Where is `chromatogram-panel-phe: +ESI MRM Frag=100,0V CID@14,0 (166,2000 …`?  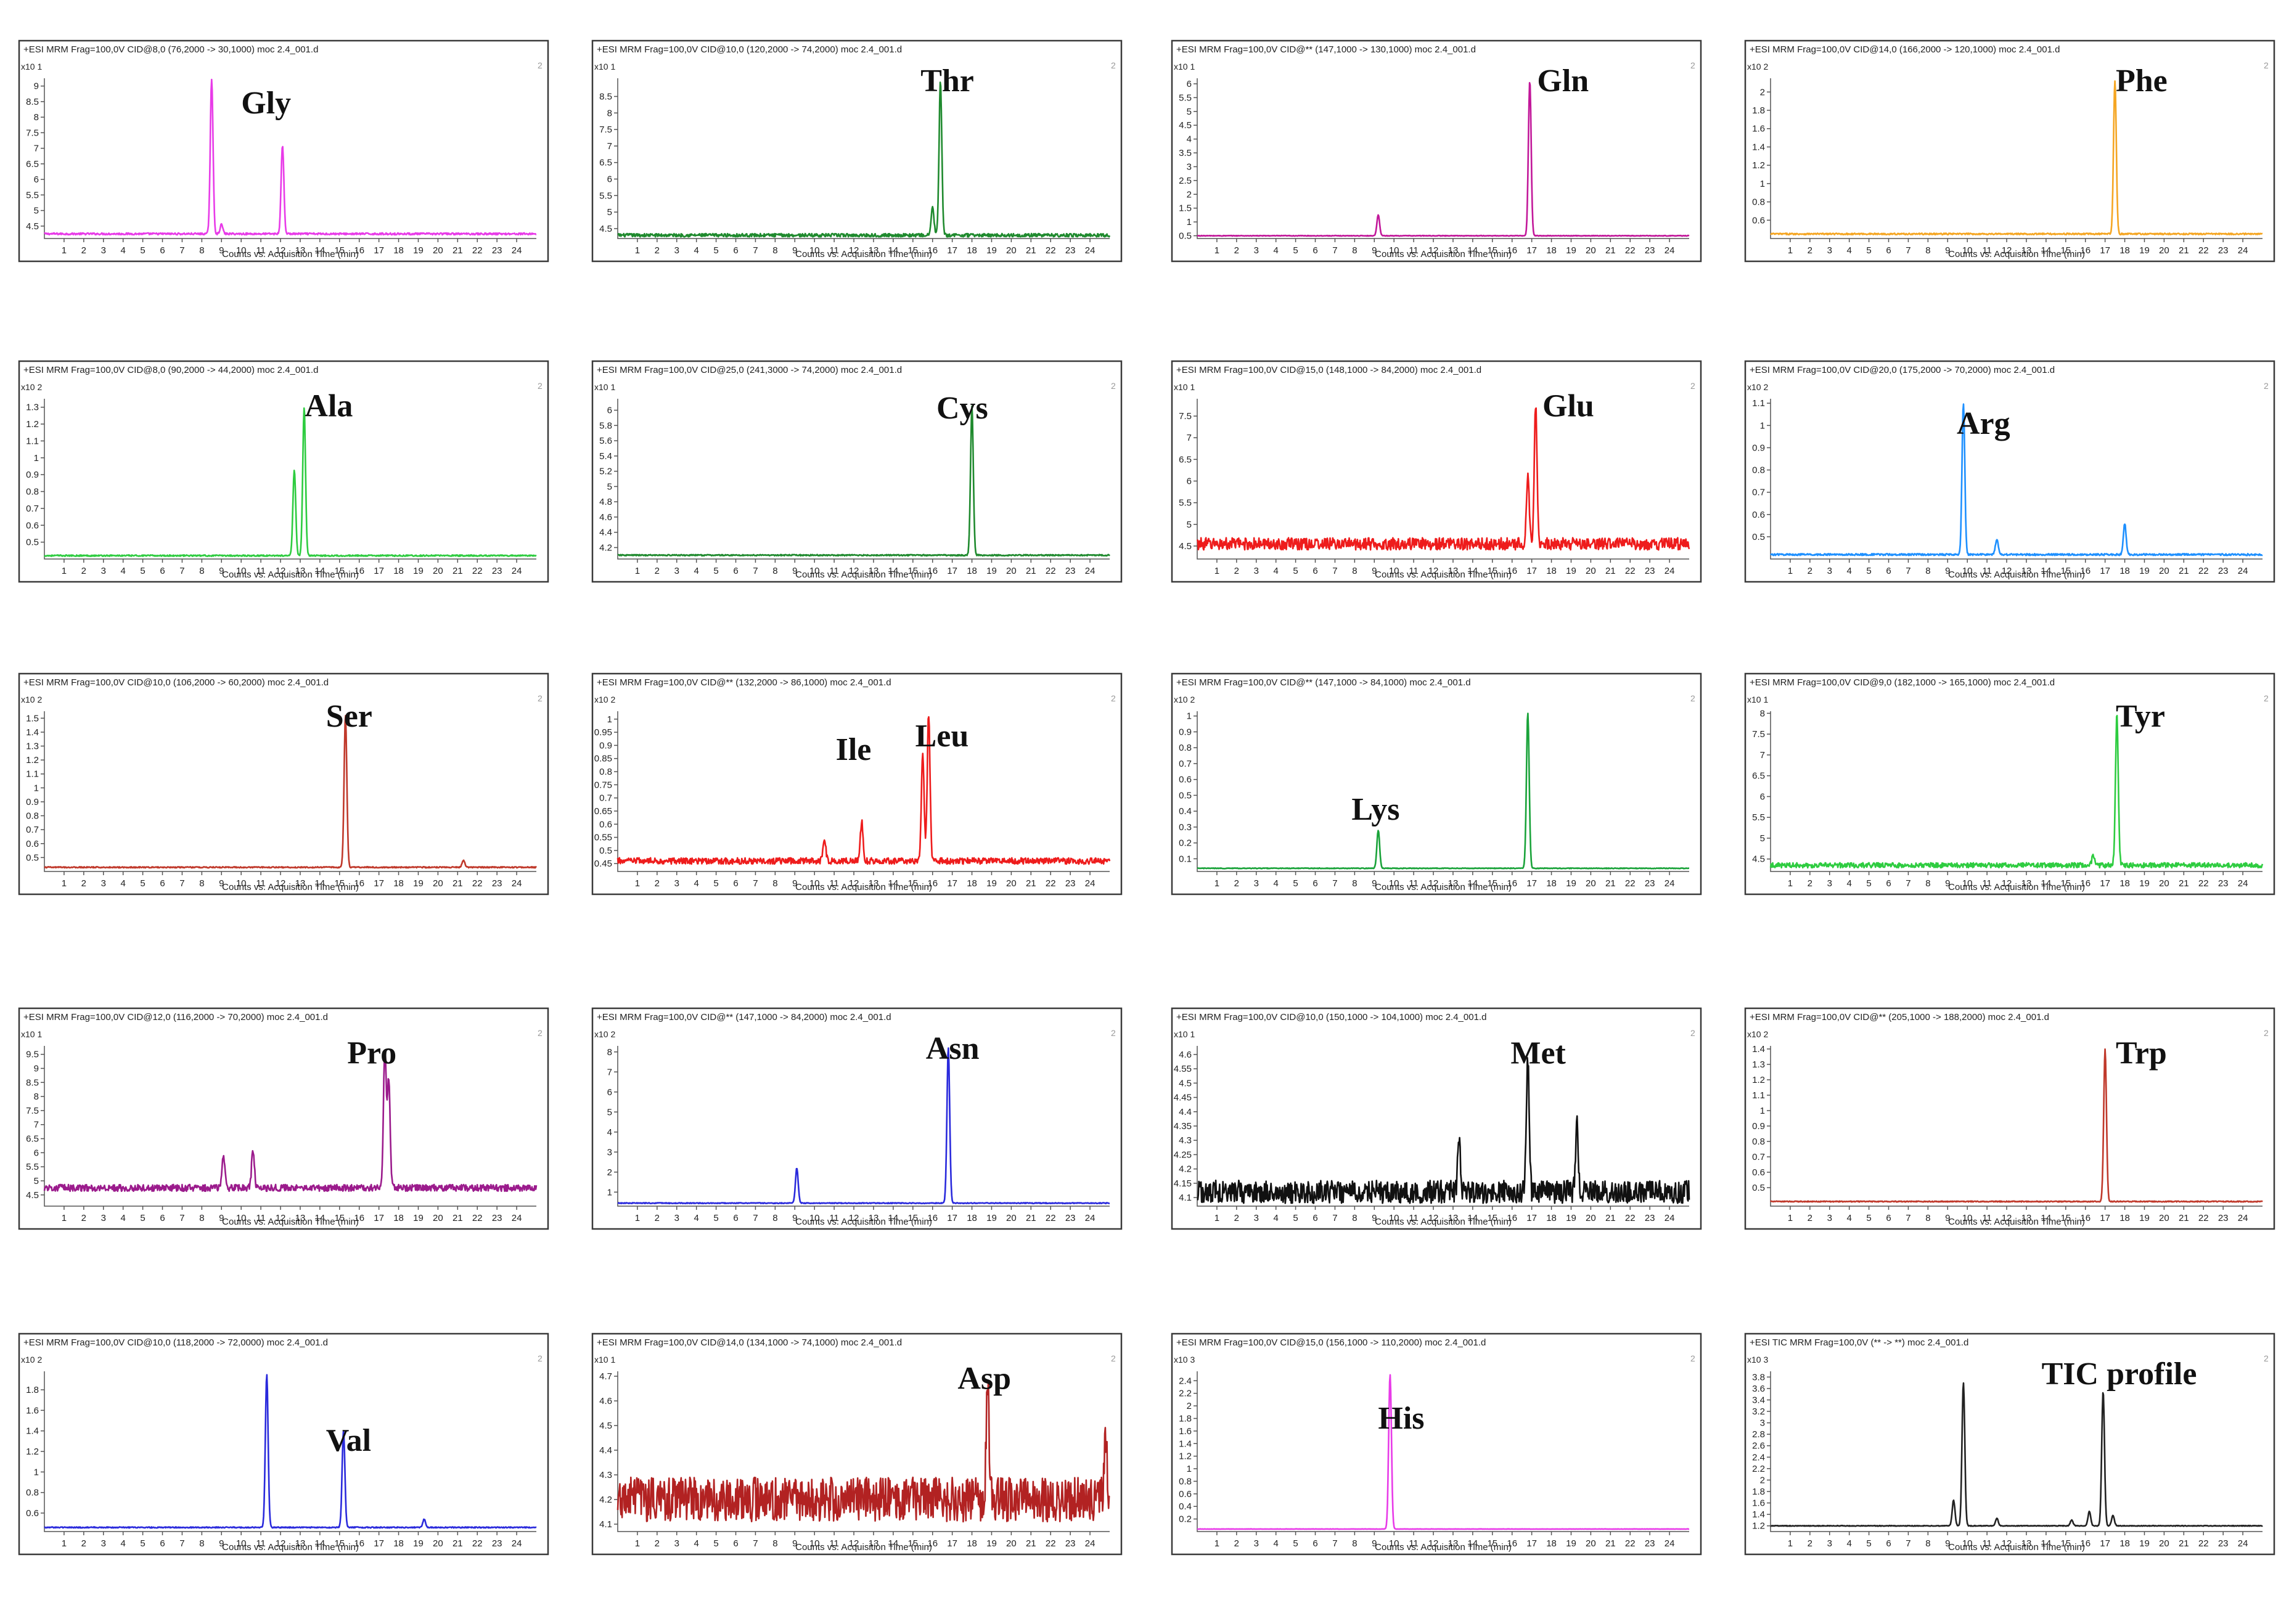 chromatogram-panel-phe: +ESI MRM Frag=100,0V CID@14,0 (166,2000 … is located at coordinates (2010, 163).